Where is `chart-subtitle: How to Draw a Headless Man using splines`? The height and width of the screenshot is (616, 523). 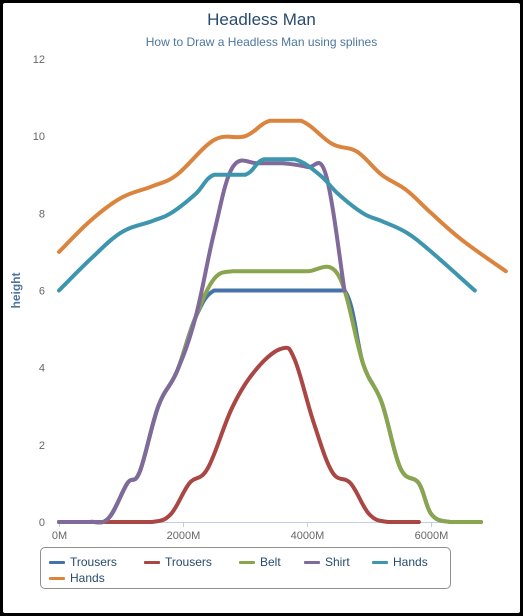 chart-subtitle: How to Draw a Headless Man using splines is located at coordinates (261, 42).